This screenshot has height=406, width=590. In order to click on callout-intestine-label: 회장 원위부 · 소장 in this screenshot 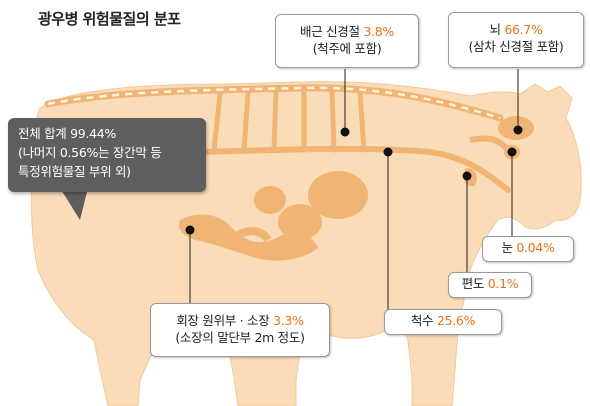, I will do `click(223, 320)`.